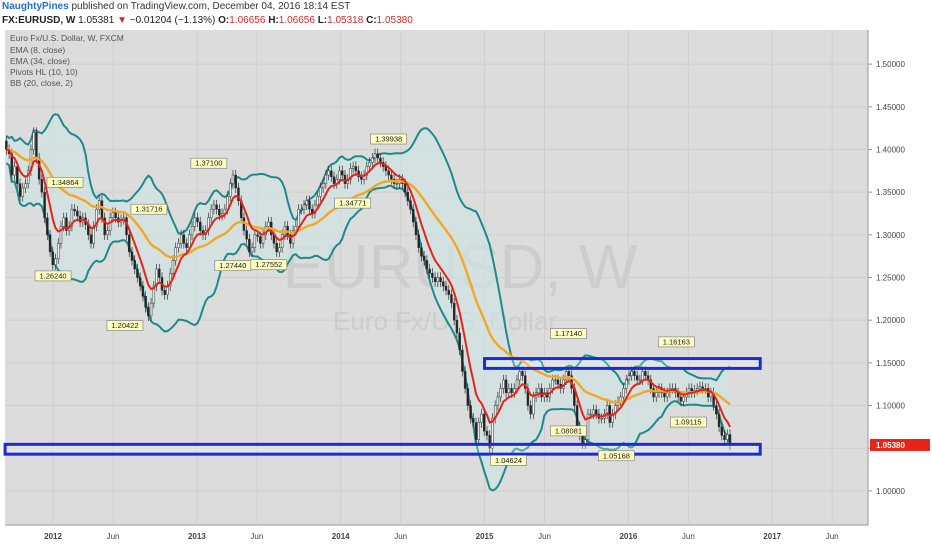 This screenshot has height=550, width=932. What do you see at coordinates (616, 455) in the screenshot?
I see `pivot-label: 1.05168` at bounding box center [616, 455].